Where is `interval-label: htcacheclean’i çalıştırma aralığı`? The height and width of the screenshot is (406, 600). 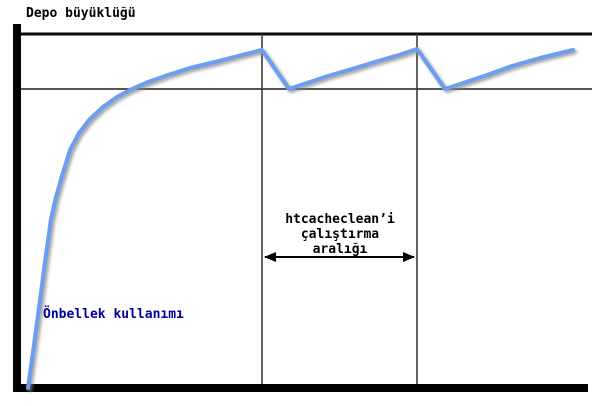
interval-label: htcacheclean’i çalıştırma aralığı is located at coordinates (340, 234).